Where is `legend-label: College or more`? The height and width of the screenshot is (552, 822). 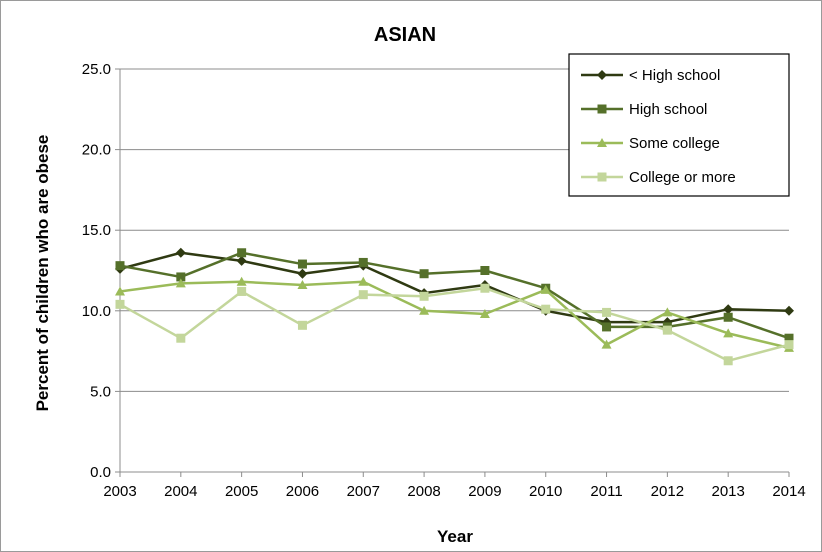
legend-label: College or more is located at coordinates (682, 177).